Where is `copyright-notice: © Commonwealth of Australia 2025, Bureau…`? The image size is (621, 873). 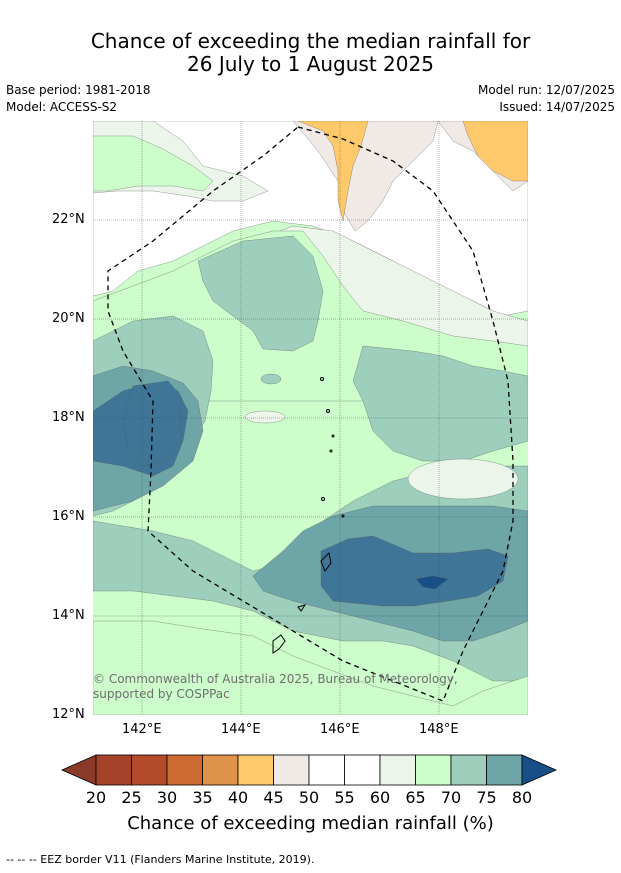 copyright-notice: © Commonwealth of Australia 2025, Bureau… is located at coordinates (275, 686).